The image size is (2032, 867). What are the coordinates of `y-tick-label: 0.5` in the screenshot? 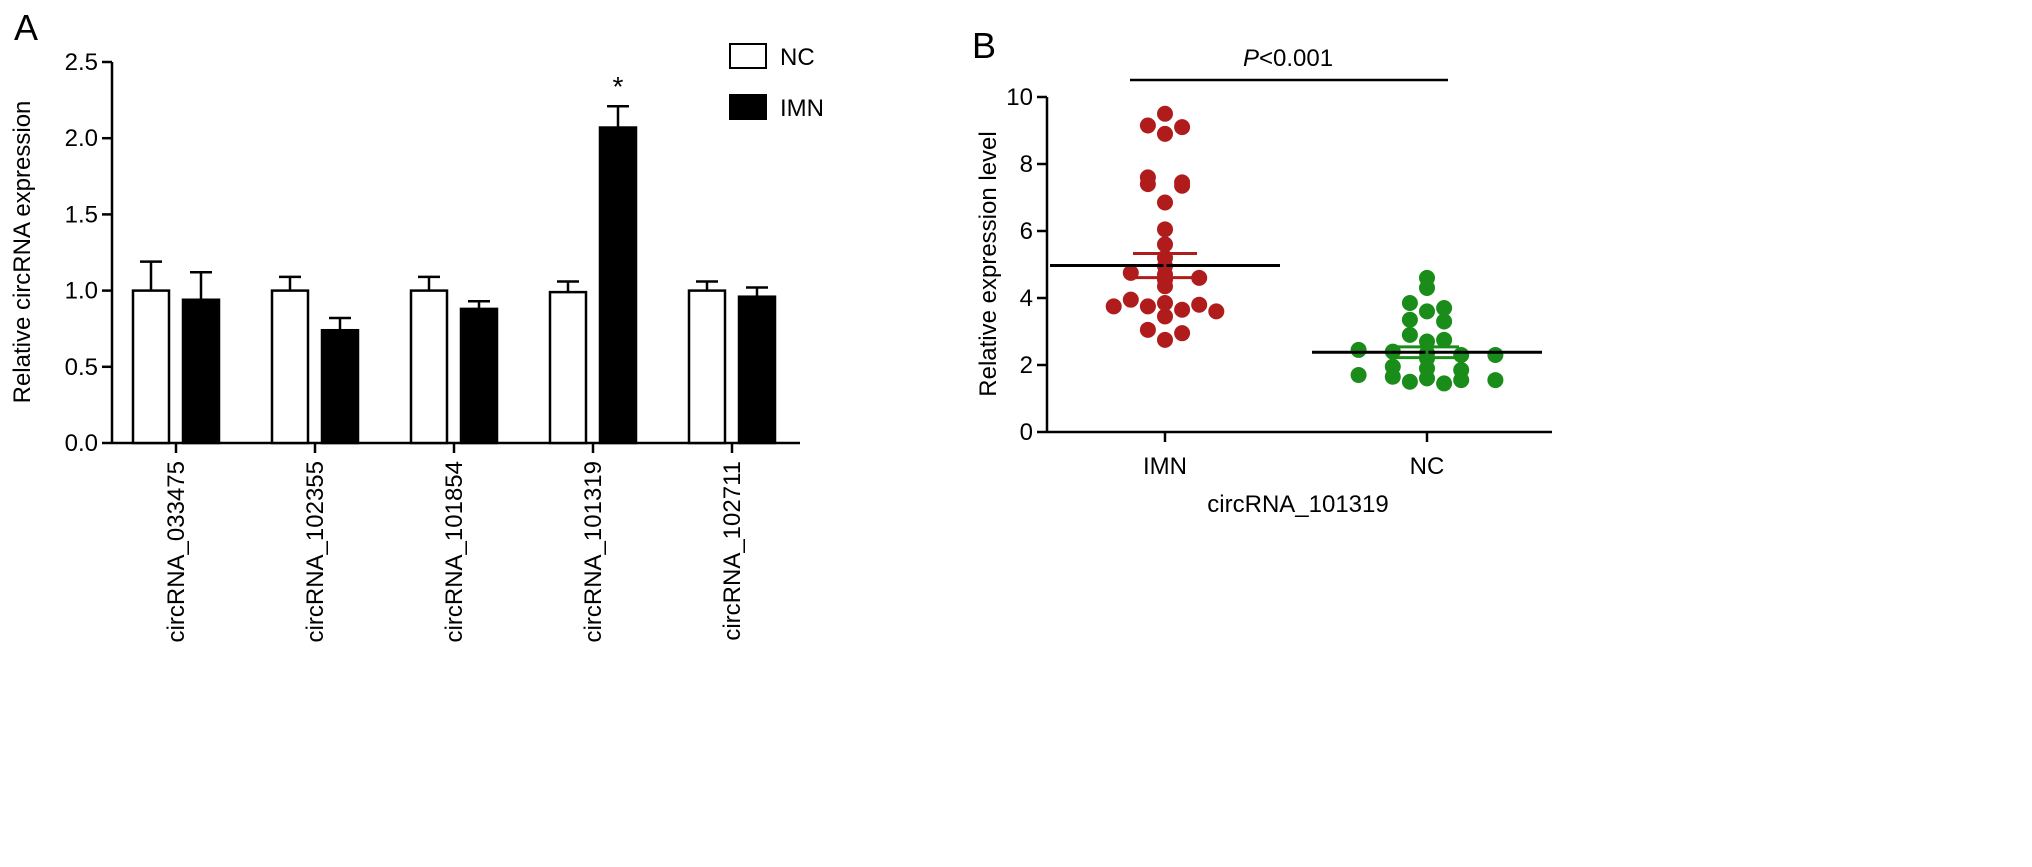 It's located at (81, 367).